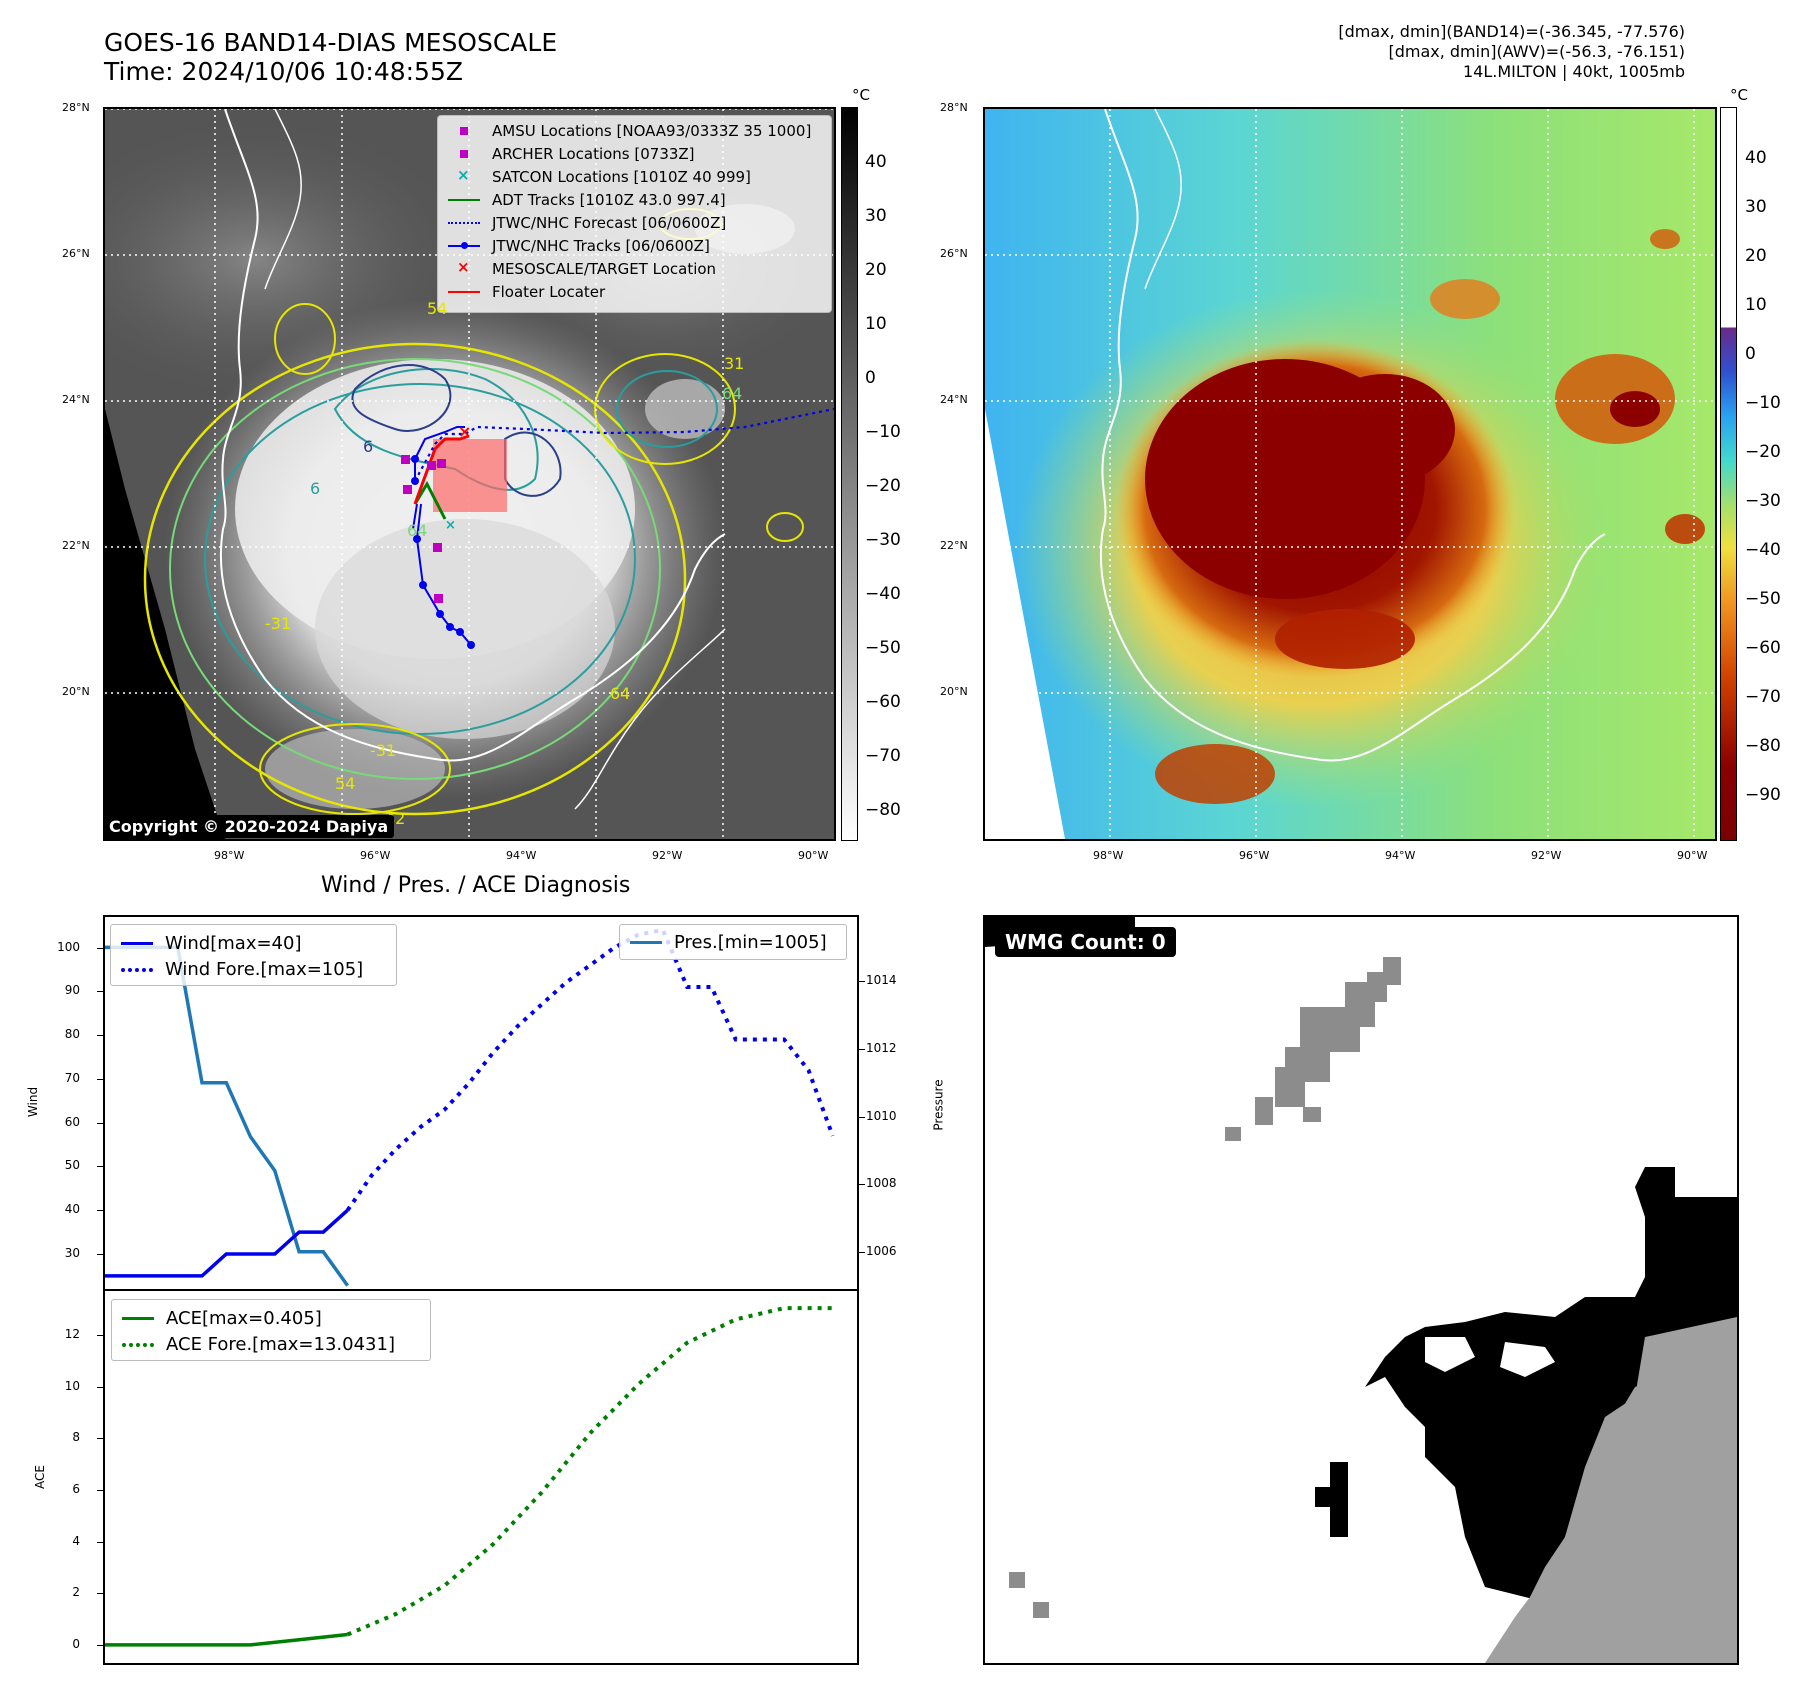 This screenshot has height=1697, width=1797. Describe the element at coordinates (521, 855) in the screenshot. I see `lon-label: 94°W` at that location.